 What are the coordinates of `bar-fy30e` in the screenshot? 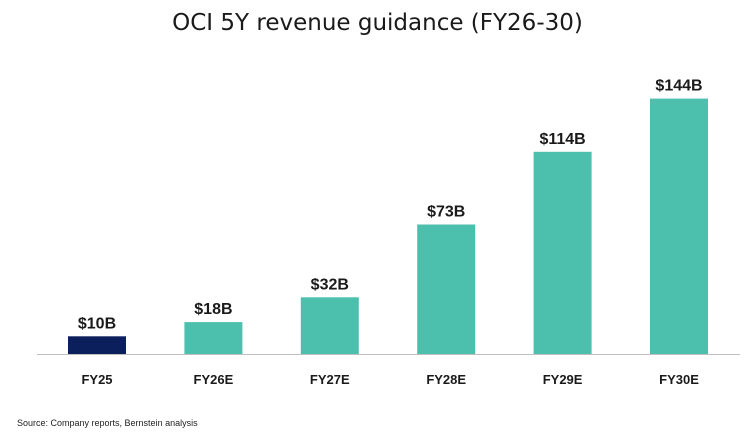 It's located at (679, 226).